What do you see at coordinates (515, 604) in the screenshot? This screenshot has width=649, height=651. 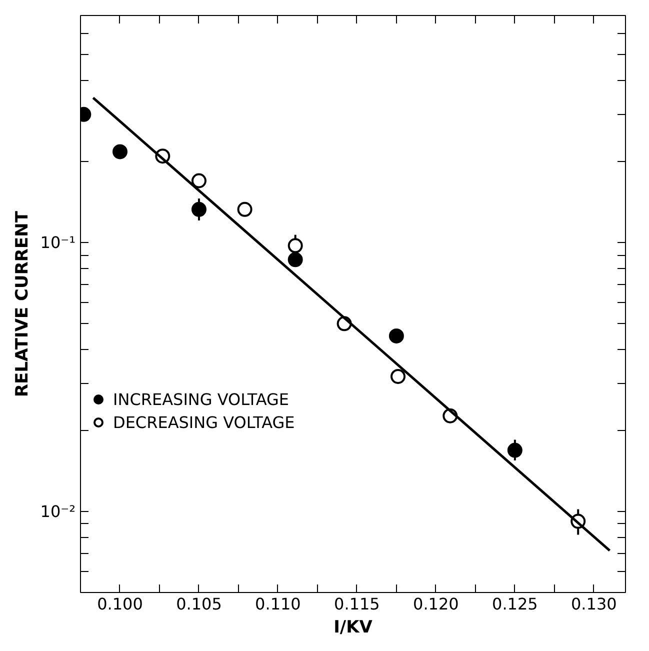 I see `x-tick-label: 0.125` at bounding box center [515, 604].